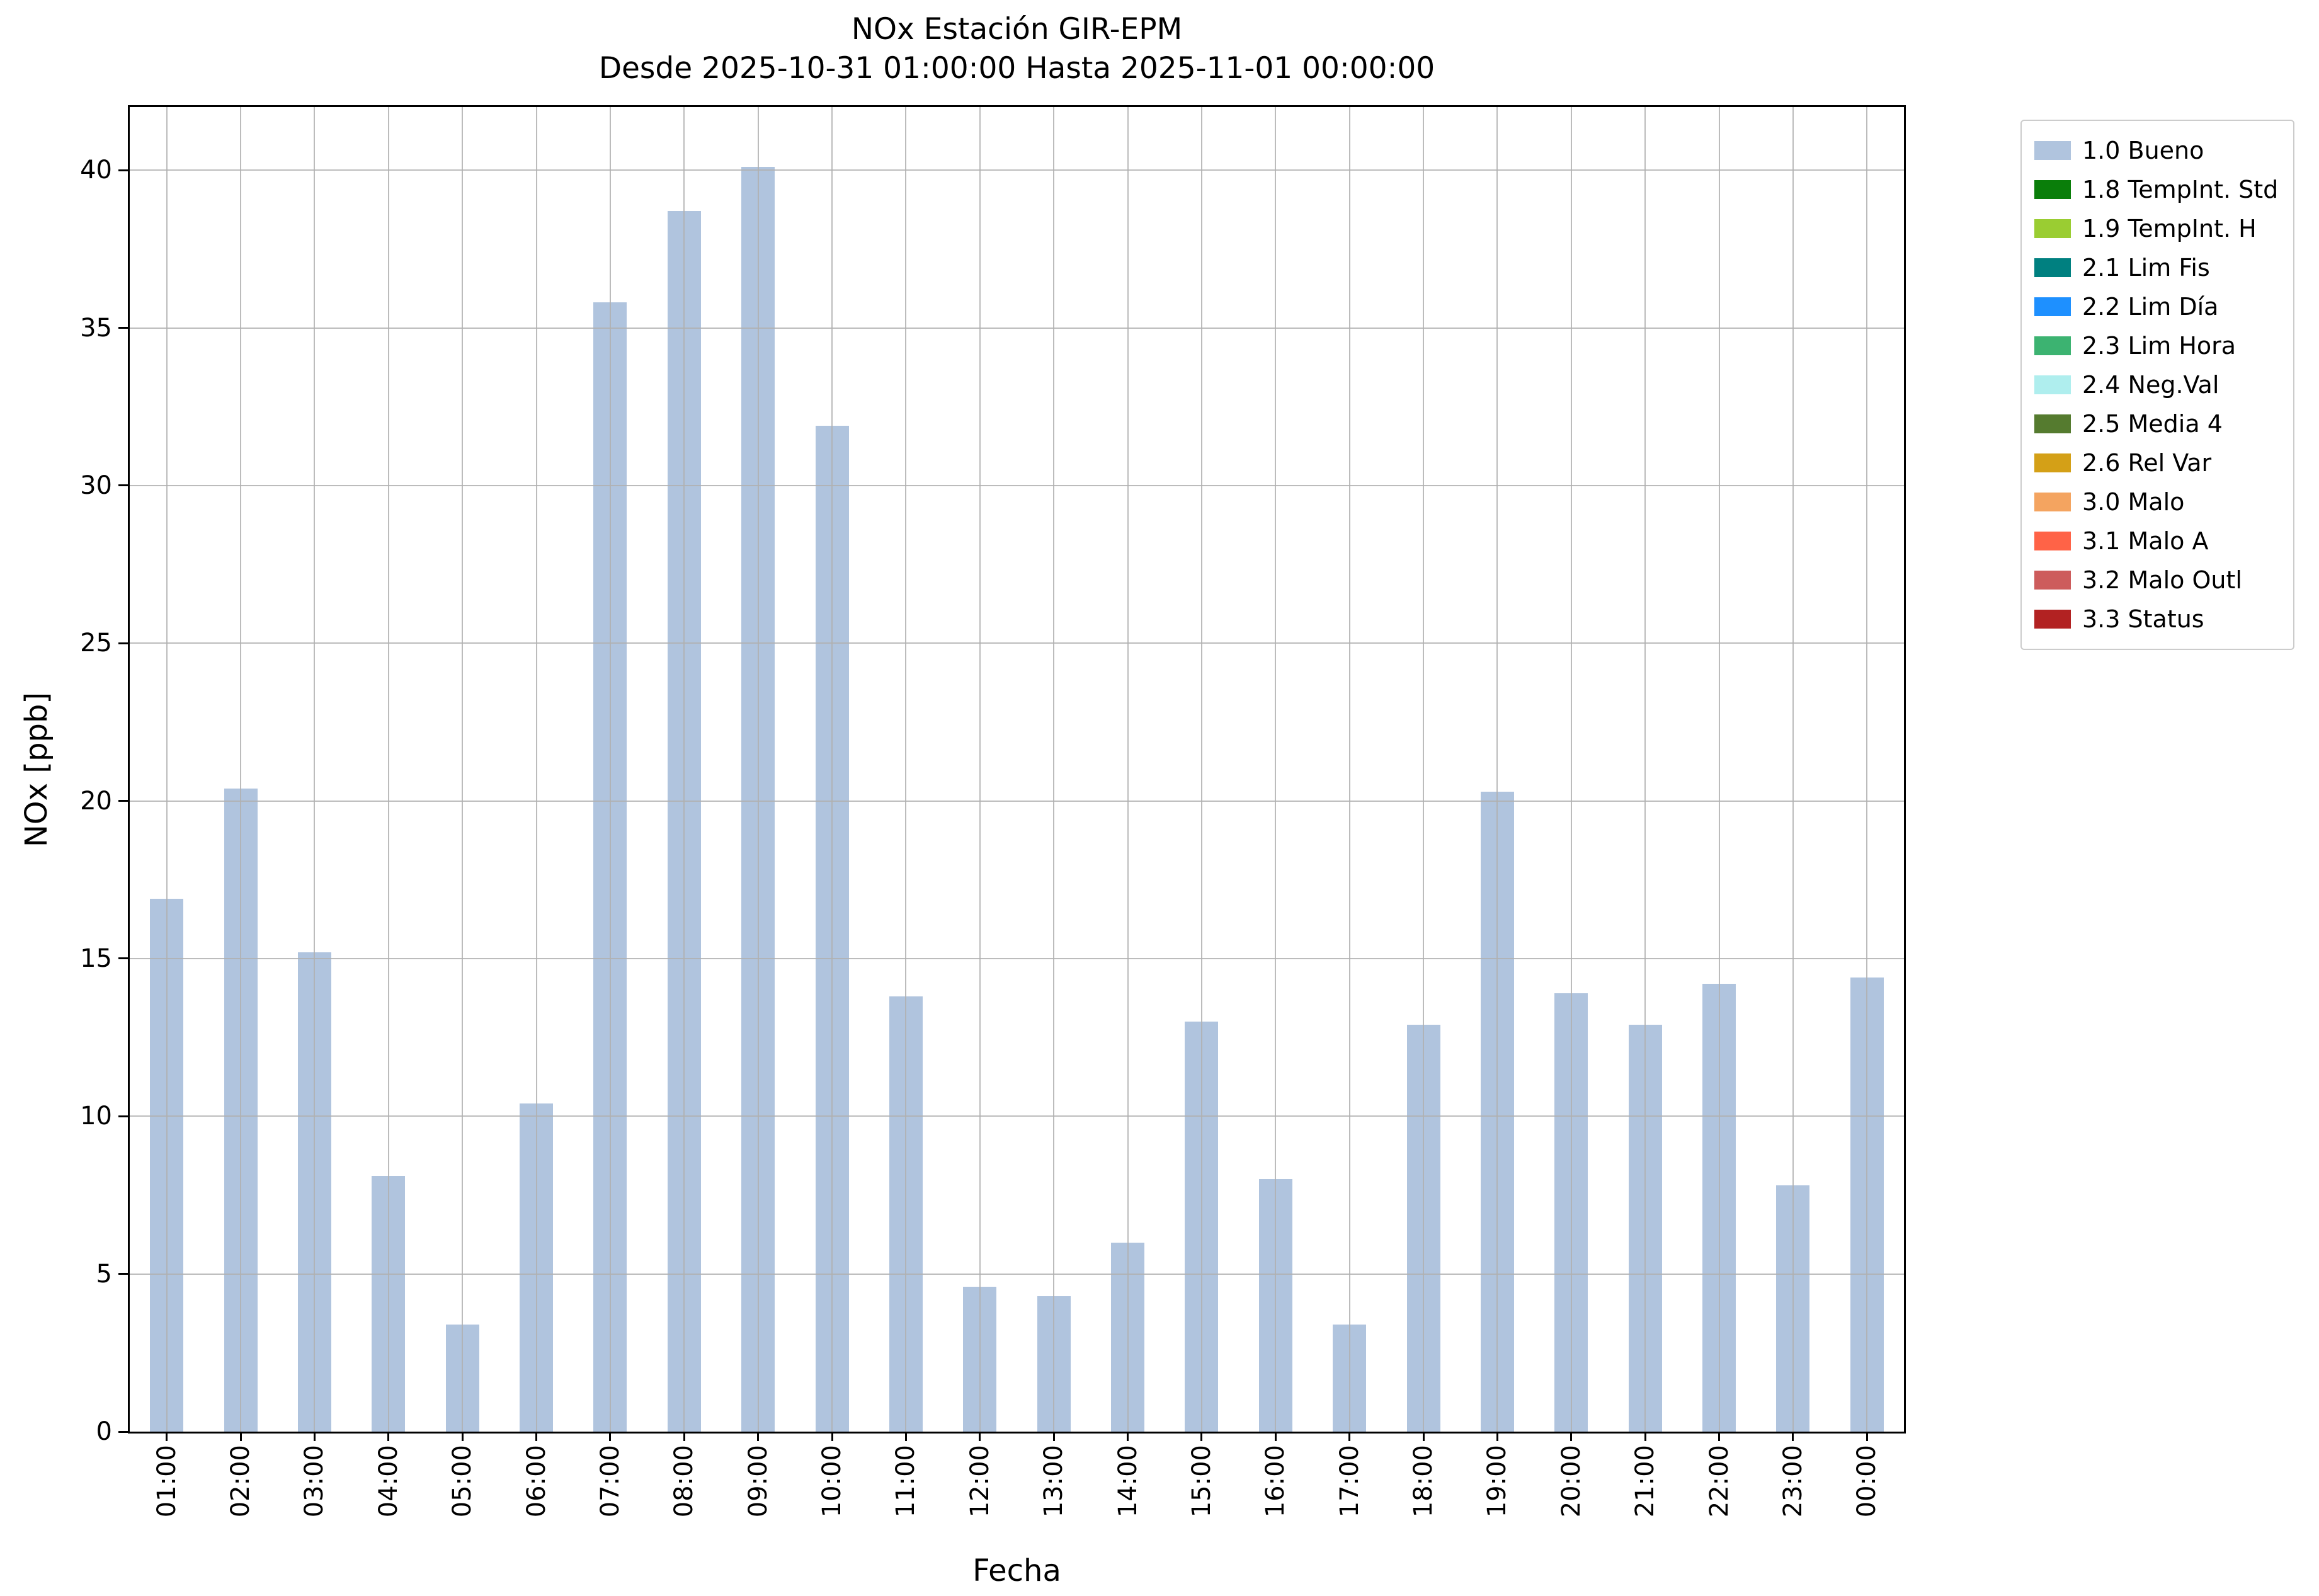 The image size is (2319, 1596). Describe the element at coordinates (36, 770) in the screenshot. I see `y-axis-label: NOx [ppb]` at that location.